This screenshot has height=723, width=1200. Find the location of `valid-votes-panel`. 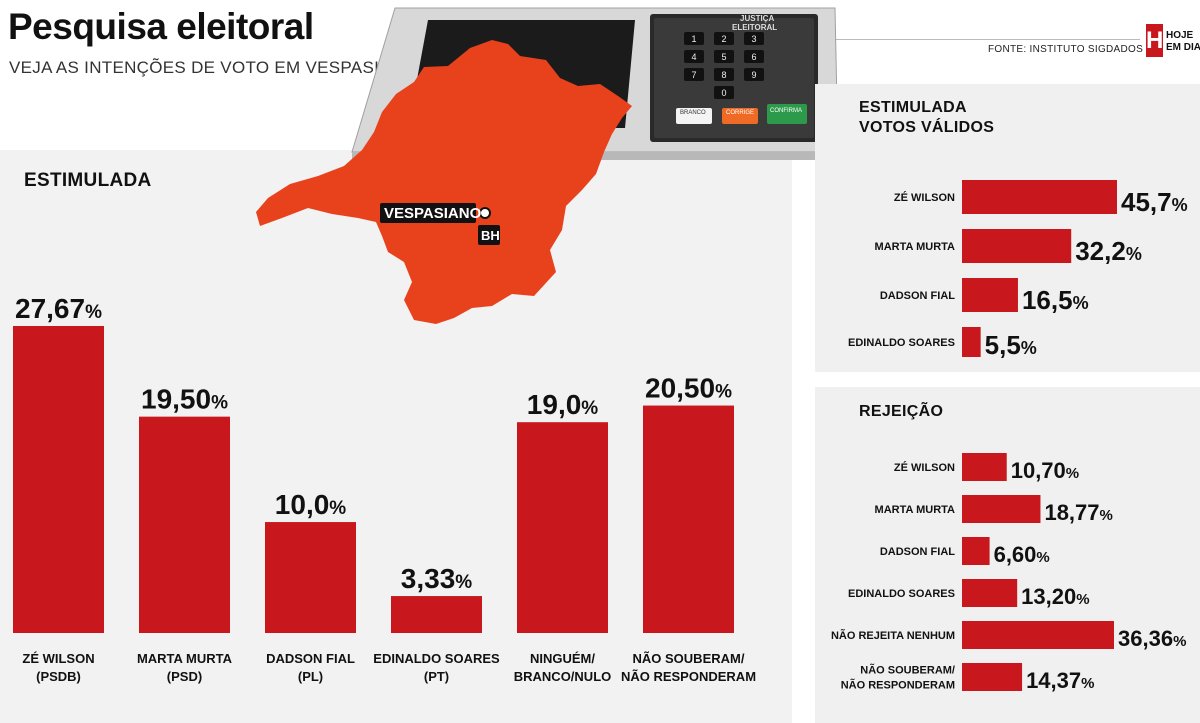

valid-votes-panel is located at coordinates (1007, 228).